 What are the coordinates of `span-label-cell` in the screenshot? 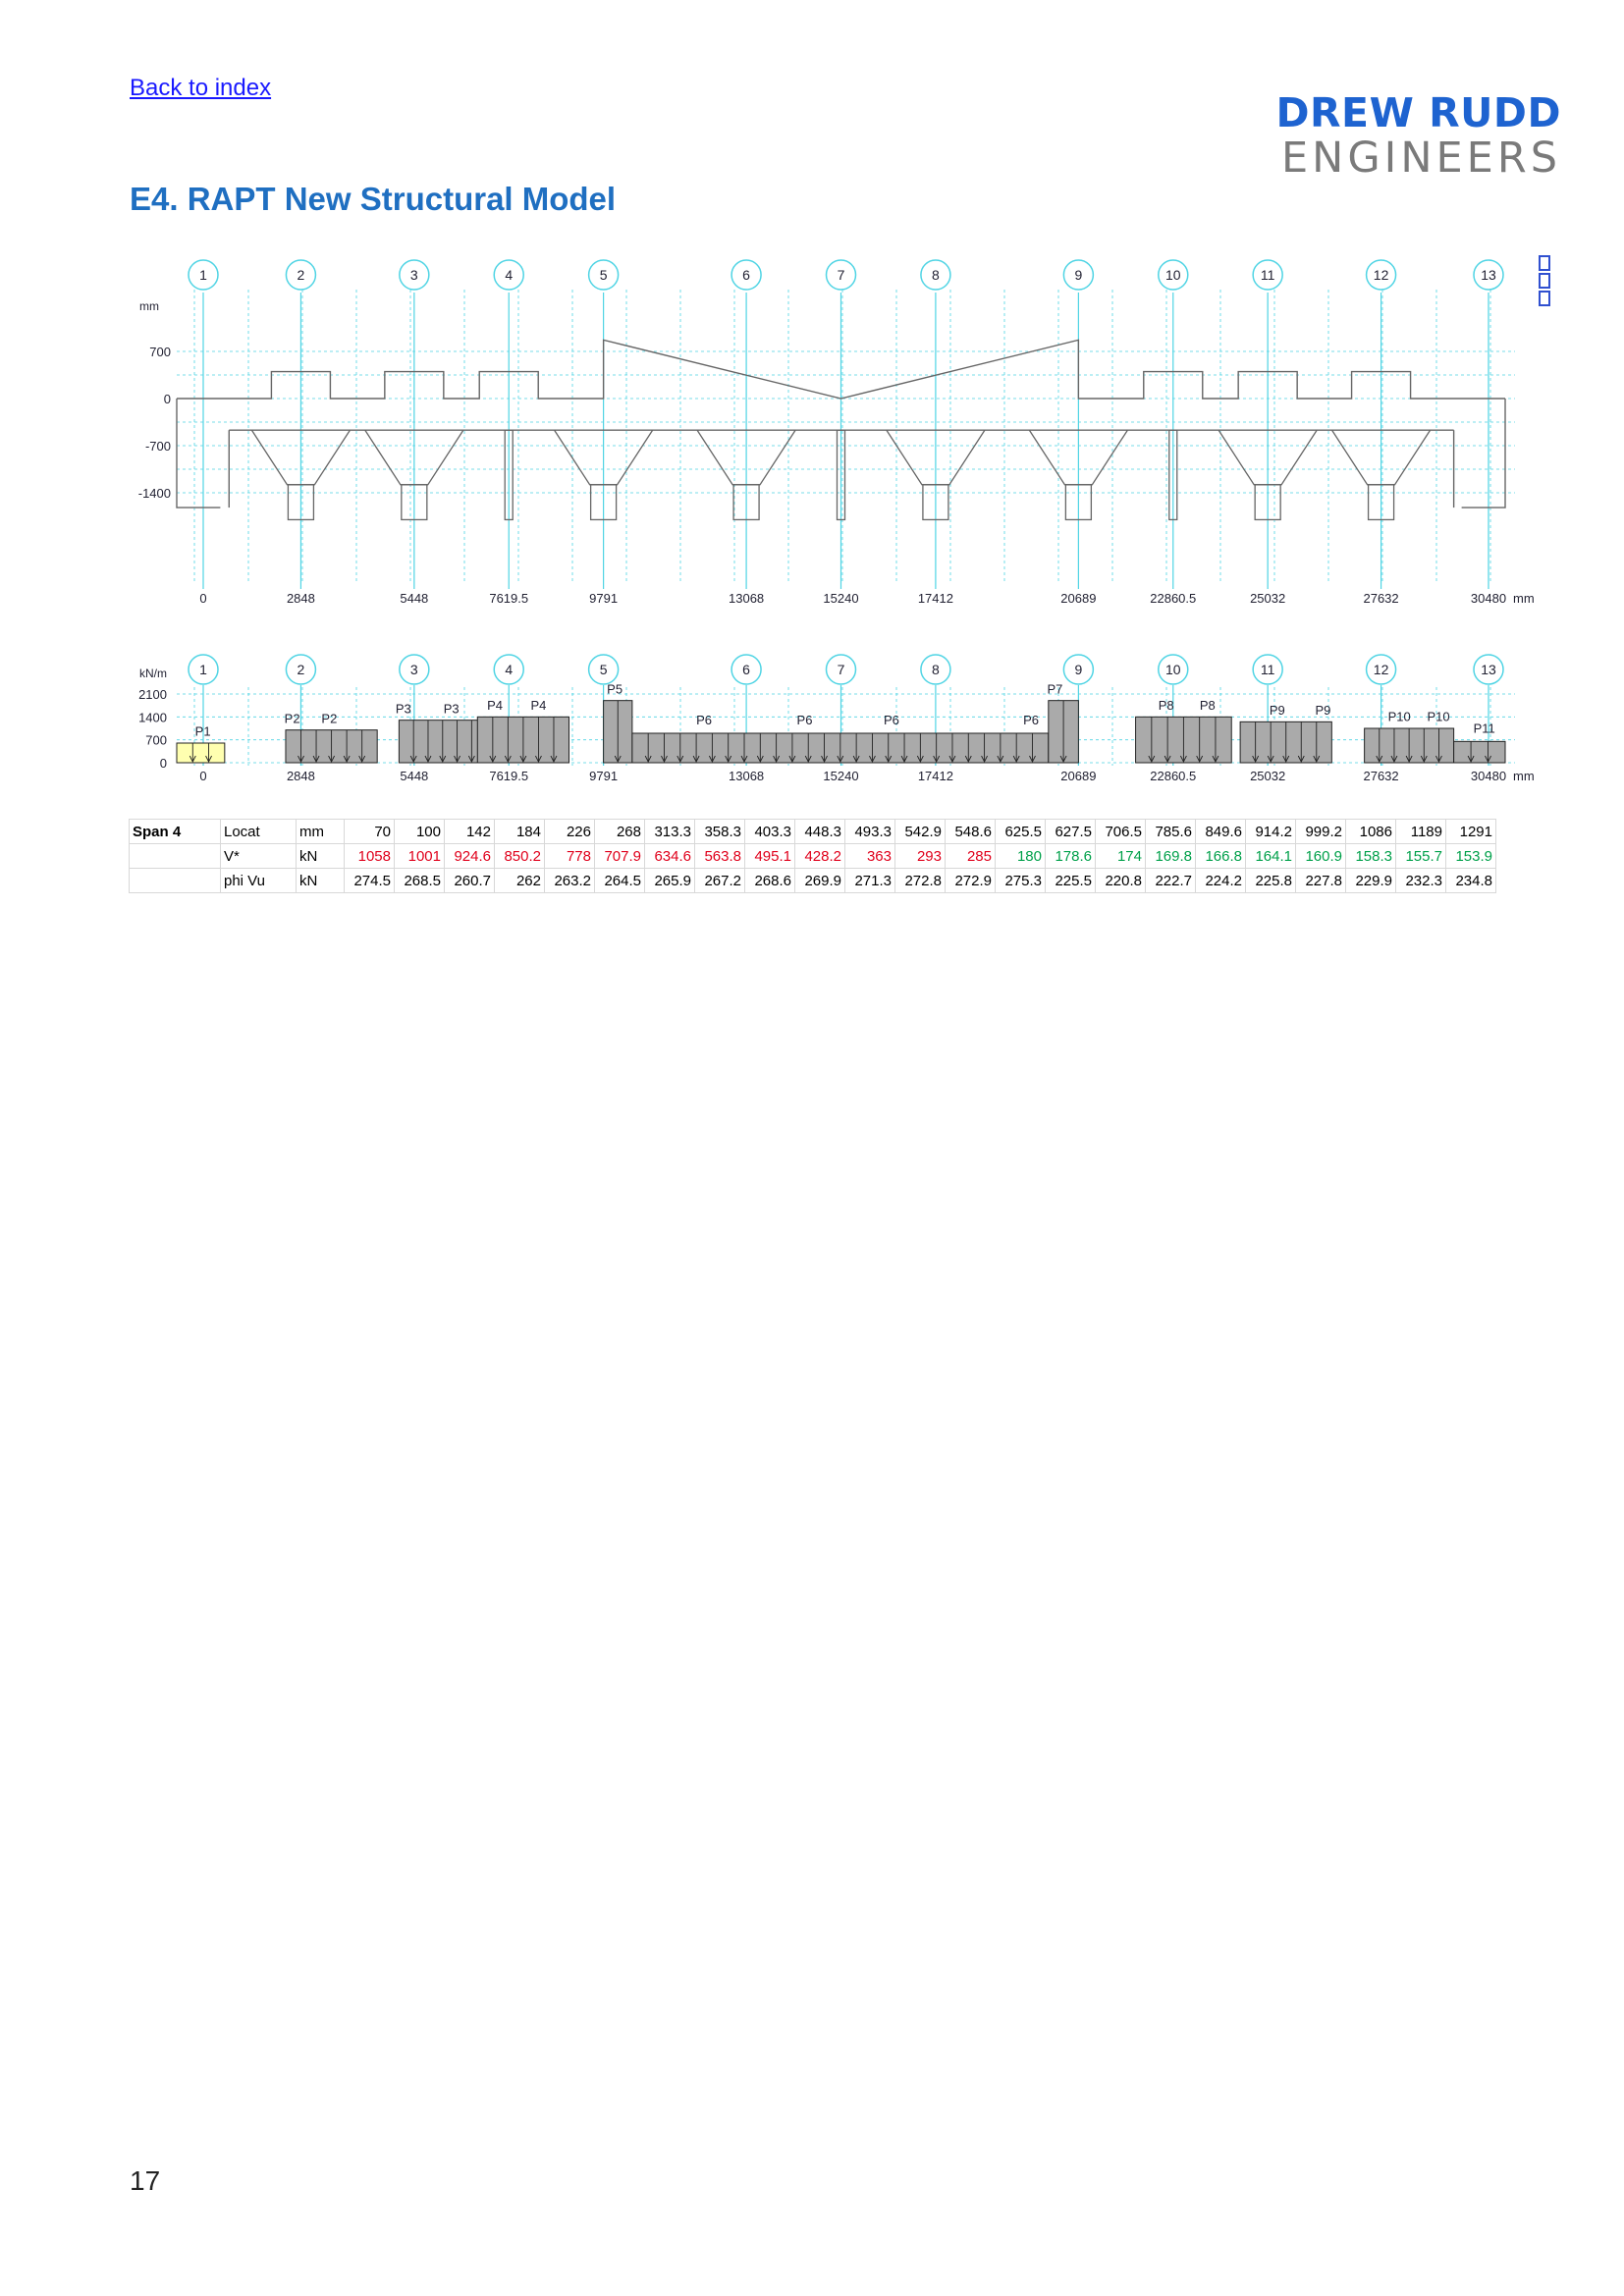 It's located at (175, 880).